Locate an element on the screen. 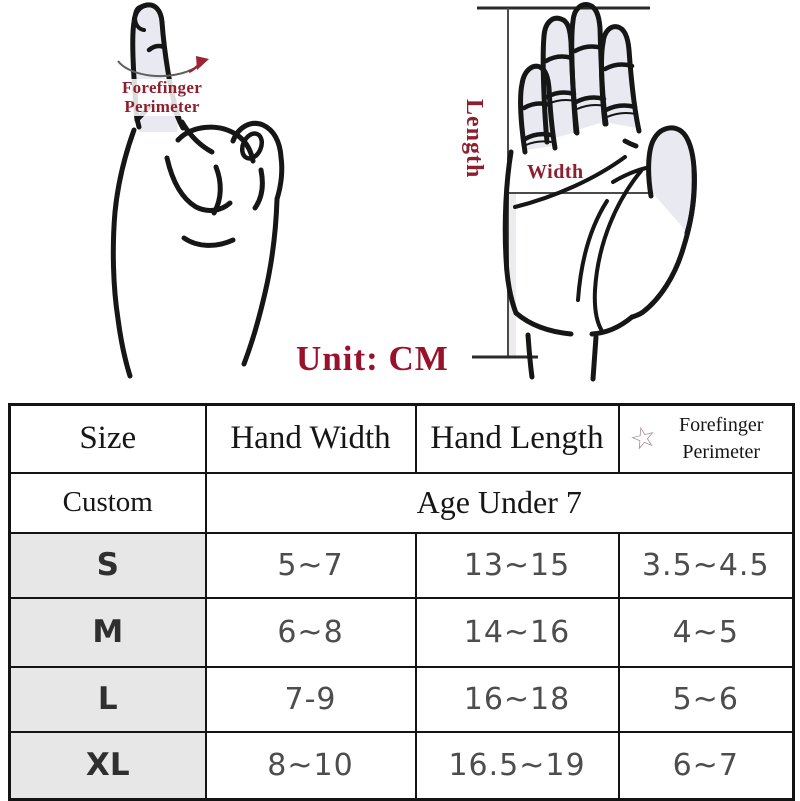  width-label: Width is located at coordinates (555, 172).